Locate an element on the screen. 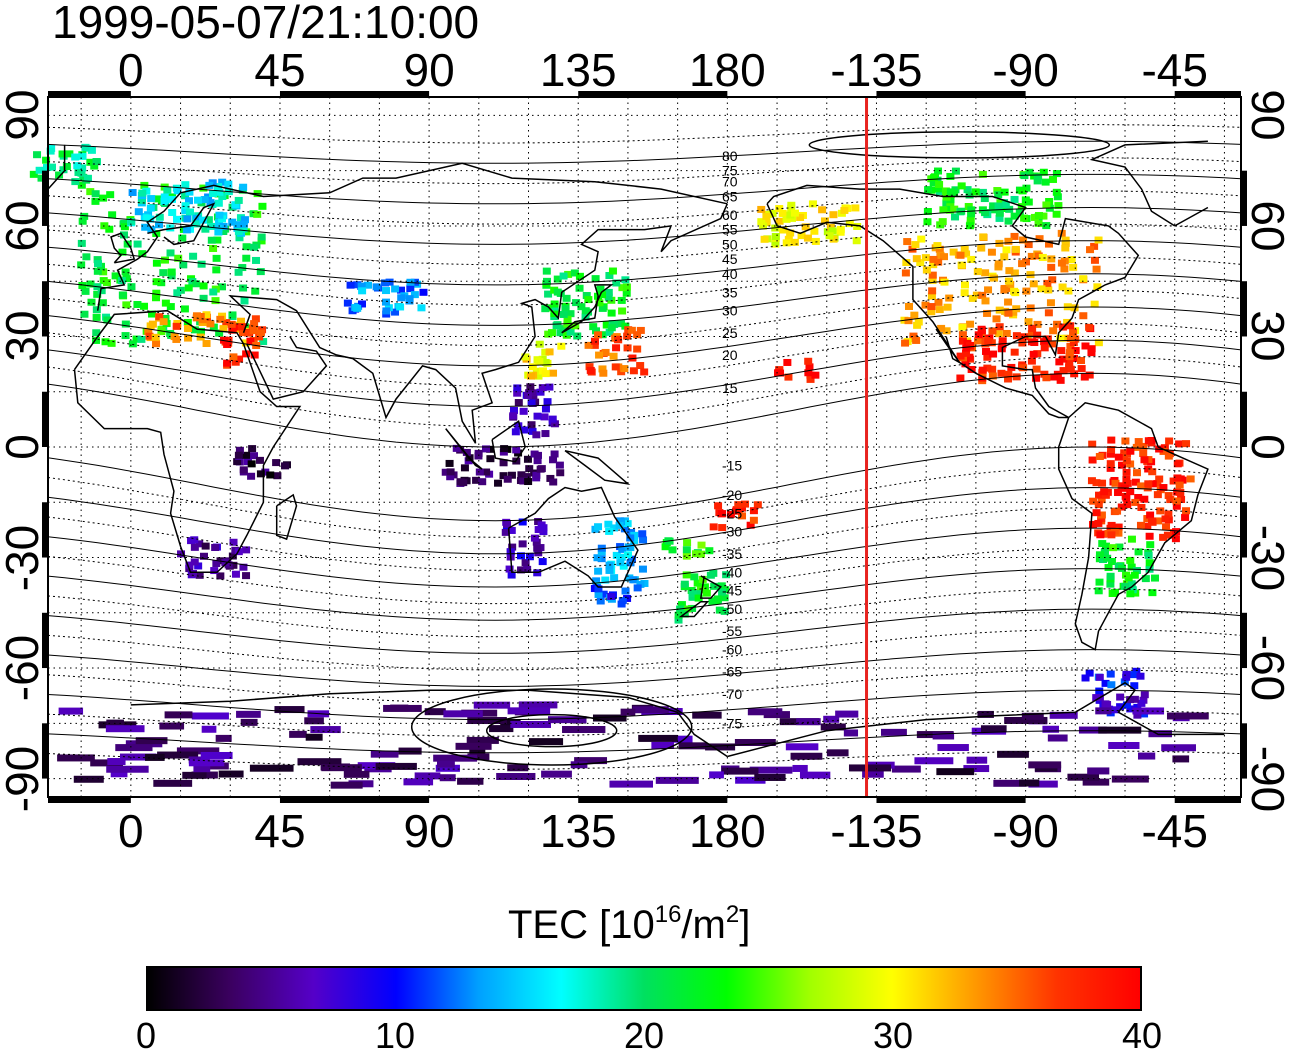 This screenshot has height=1057, width=1292. colorbar-tick-label: 0 is located at coordinates (146, 1035).